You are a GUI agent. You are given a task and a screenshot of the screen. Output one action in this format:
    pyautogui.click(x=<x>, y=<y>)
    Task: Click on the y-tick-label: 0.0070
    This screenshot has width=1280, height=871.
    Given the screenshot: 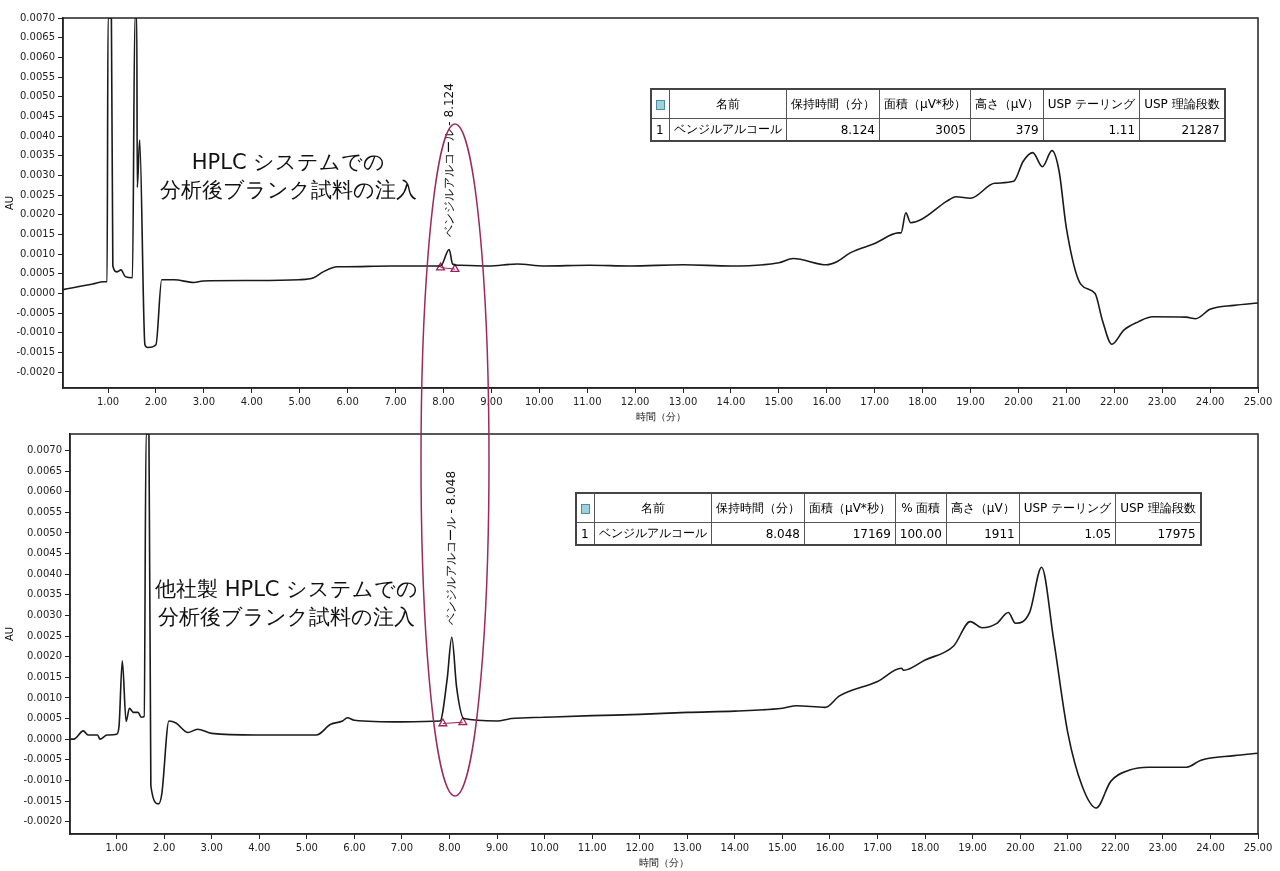 What is the action you would take?
    pyautogui.click(x=44, y=450)
    